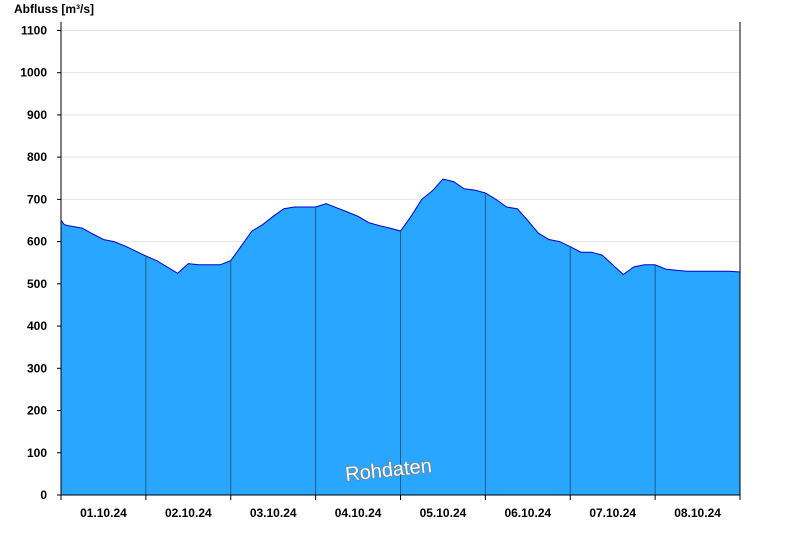 Image resolution: width=800 pixels, height=550 pixels. Describe the element at coordinates (54, 9) in the screenshot. I see `y-axis-title: Abfluss [m³/s]` at that location.